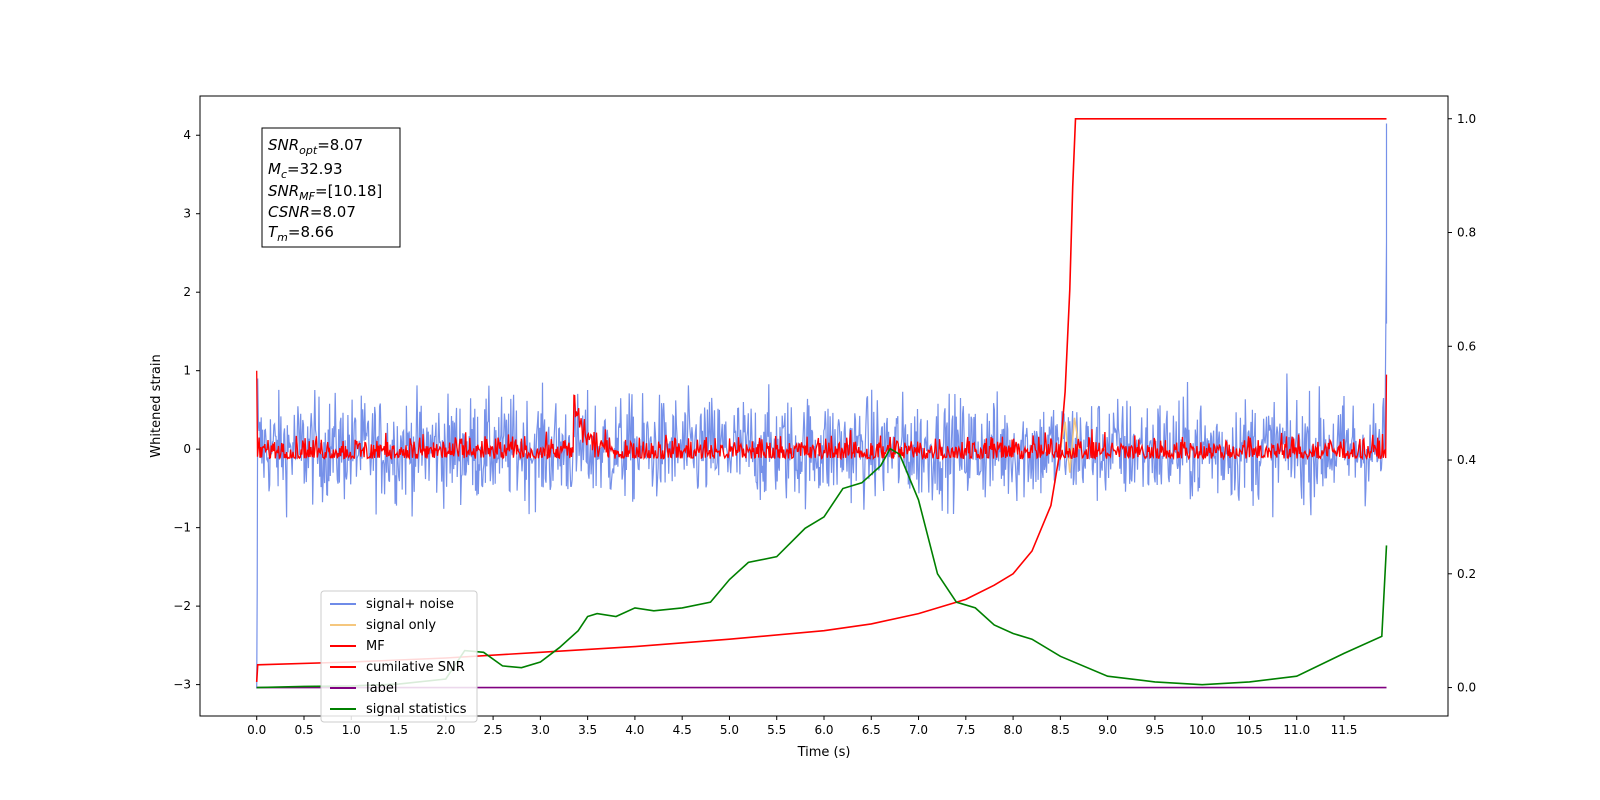 Image resolution: width=1600 pixels, height=800 pixels. I want to click on y-left-tick-label: 1, so click(187, 371).